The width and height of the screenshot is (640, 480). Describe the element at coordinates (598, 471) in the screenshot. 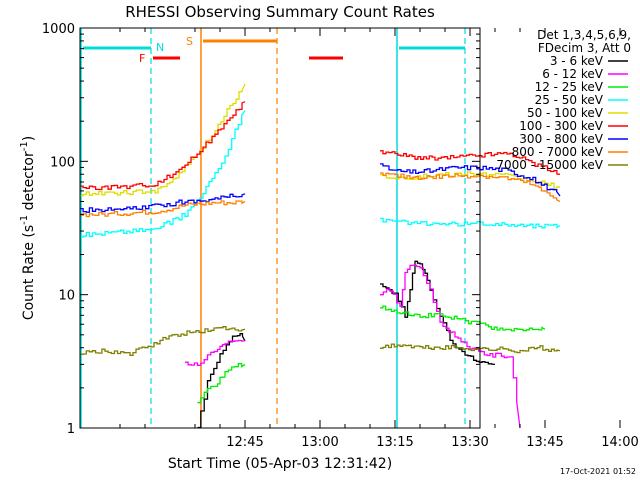

I see `generation-timestamp: 17-Oct-2021 01:52` at that location.